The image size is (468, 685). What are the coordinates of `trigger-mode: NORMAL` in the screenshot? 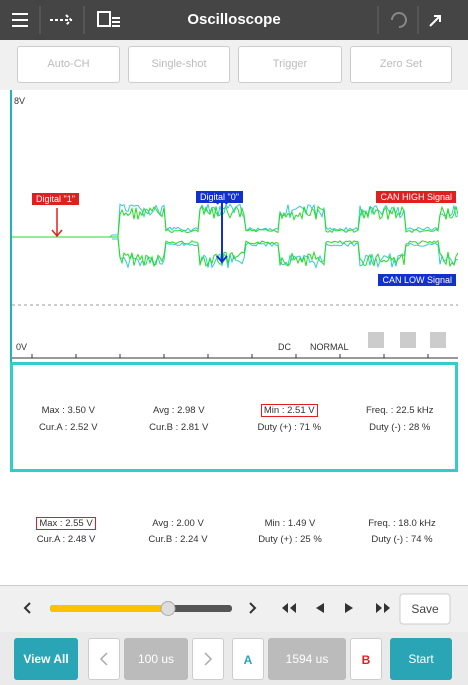 It's located at (329, 347).